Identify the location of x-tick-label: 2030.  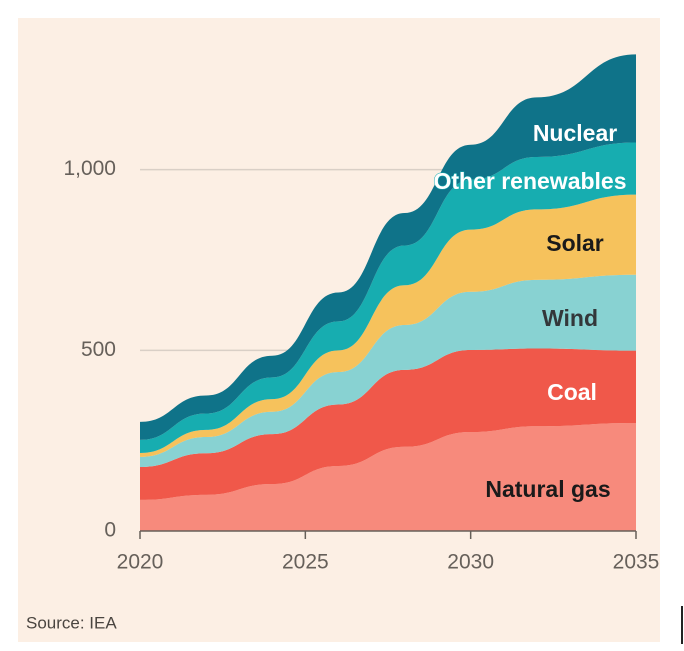
(470, 562).